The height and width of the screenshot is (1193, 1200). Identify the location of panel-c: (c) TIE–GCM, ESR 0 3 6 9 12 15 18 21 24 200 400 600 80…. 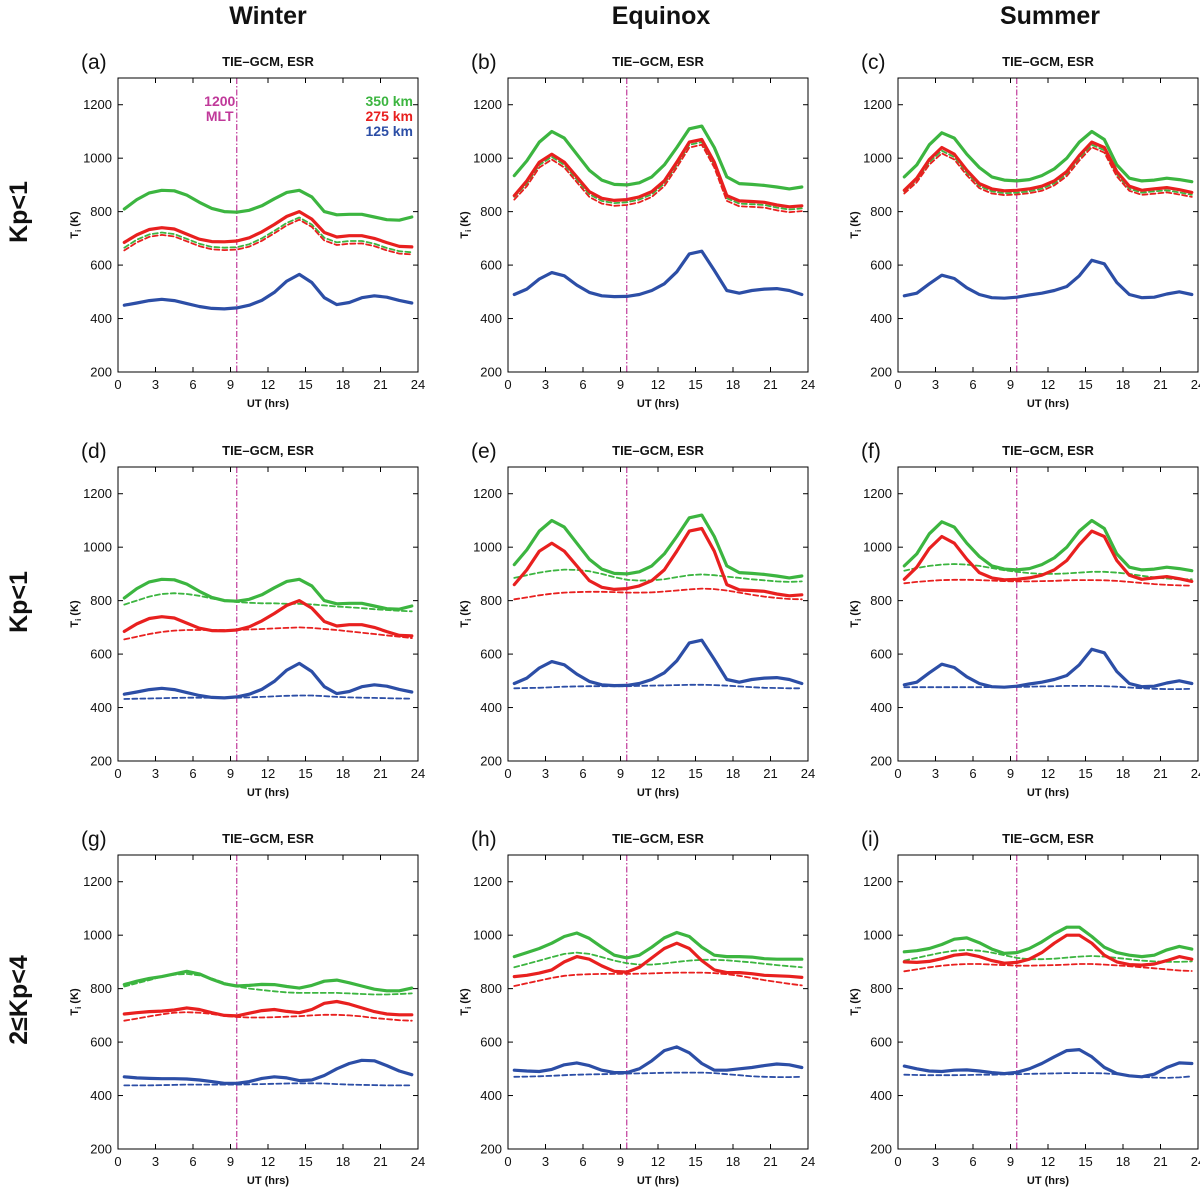
(1024, 230).